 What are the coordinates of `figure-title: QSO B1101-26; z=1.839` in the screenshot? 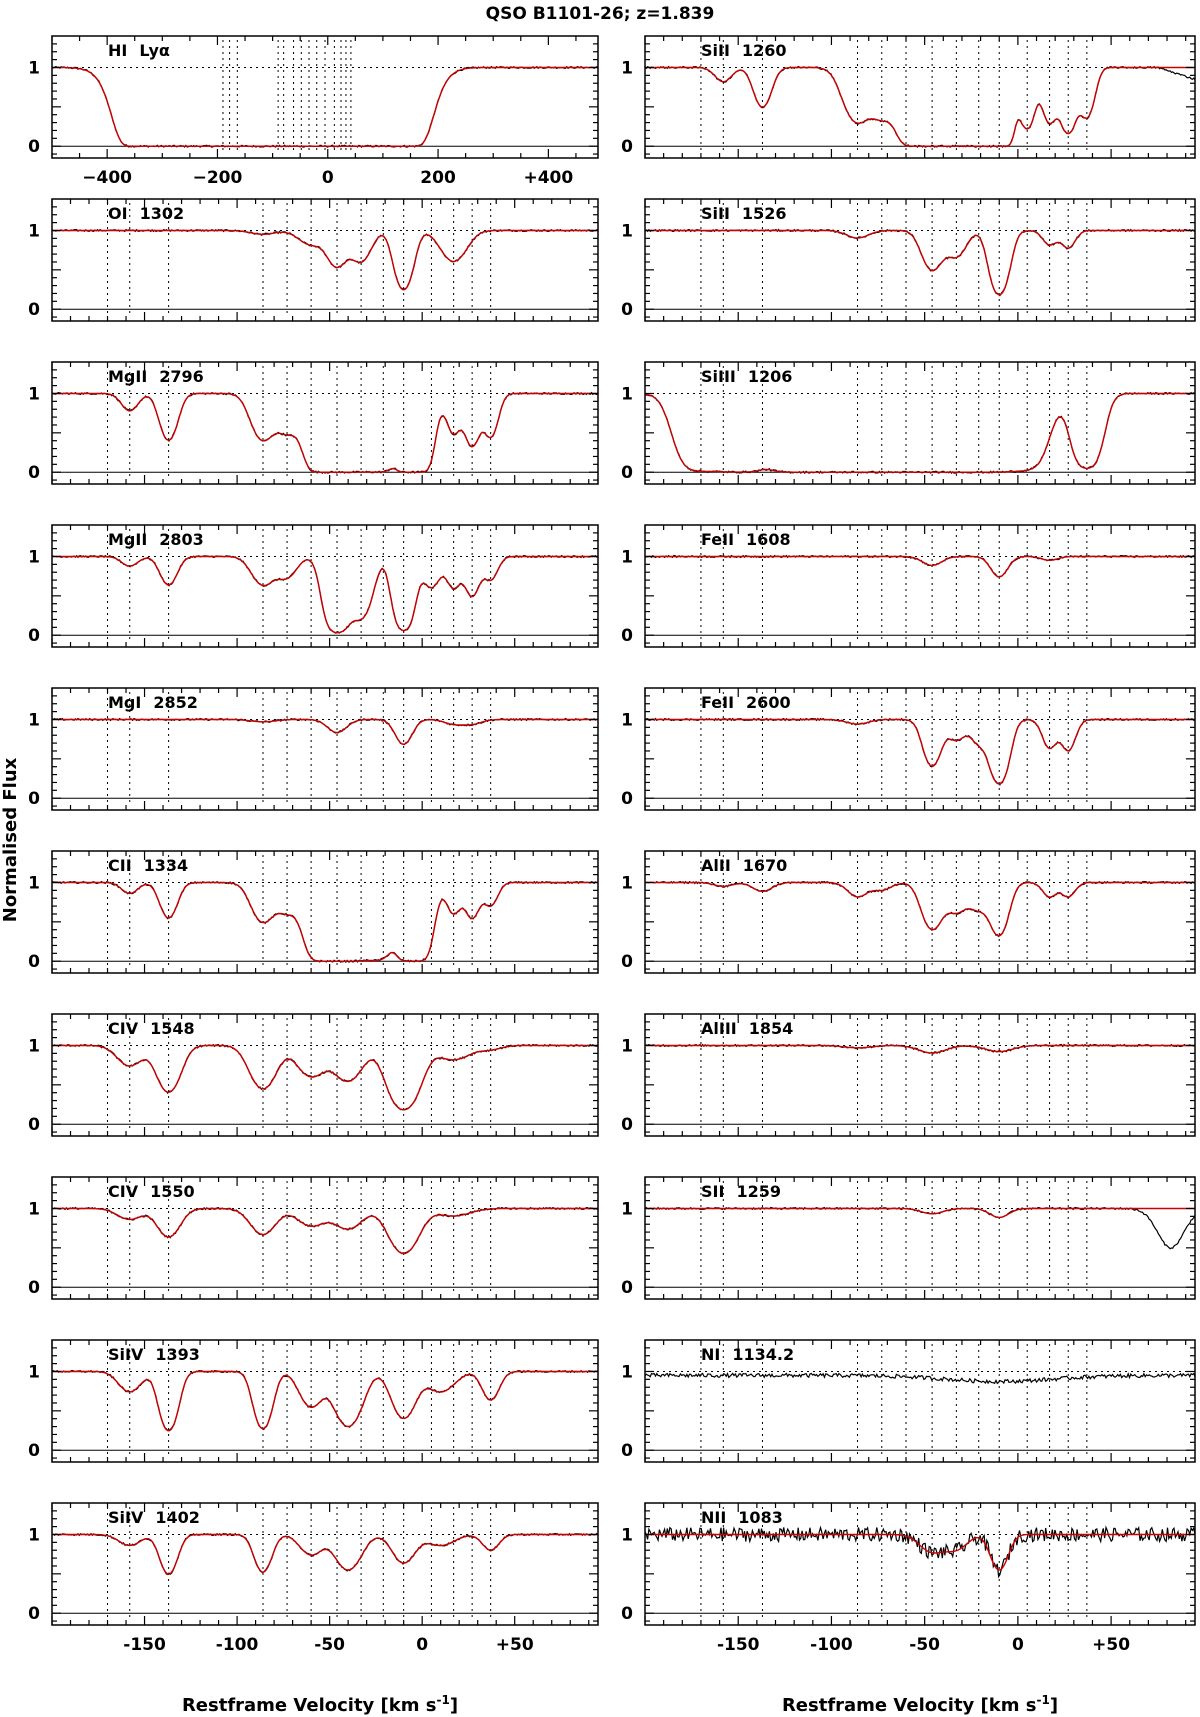 It's located at (600, 14).